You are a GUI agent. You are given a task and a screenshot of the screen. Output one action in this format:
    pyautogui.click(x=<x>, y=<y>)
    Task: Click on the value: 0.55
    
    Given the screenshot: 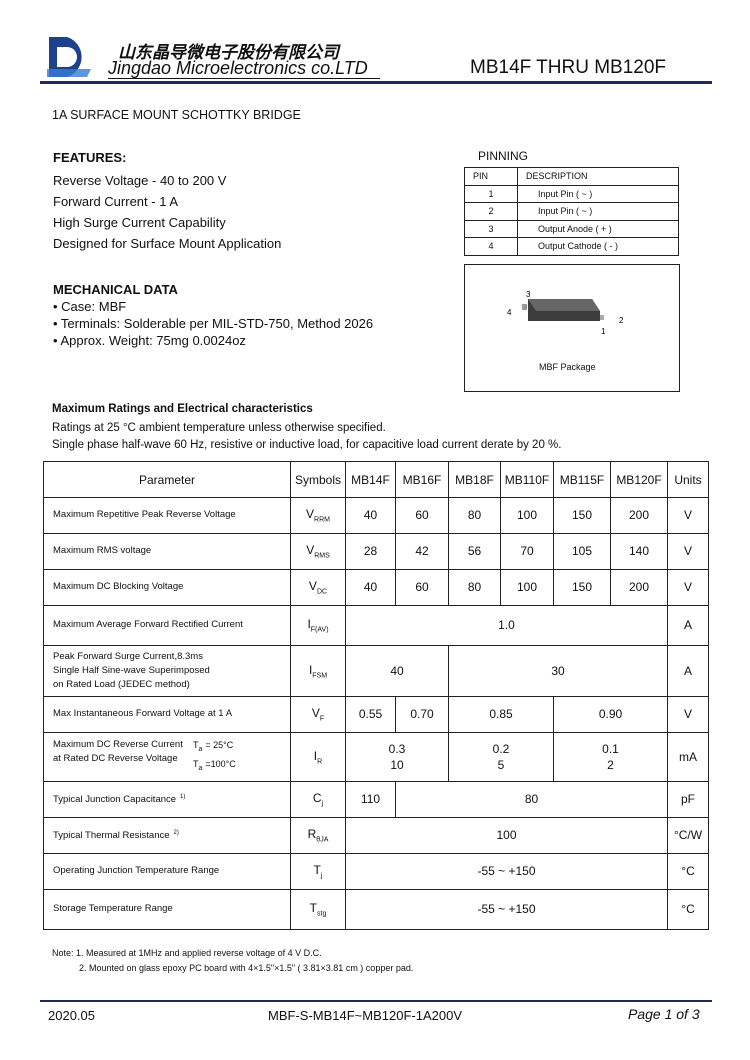 What is the action you would take?
    pyautogui.click(x=370, y=714)
    